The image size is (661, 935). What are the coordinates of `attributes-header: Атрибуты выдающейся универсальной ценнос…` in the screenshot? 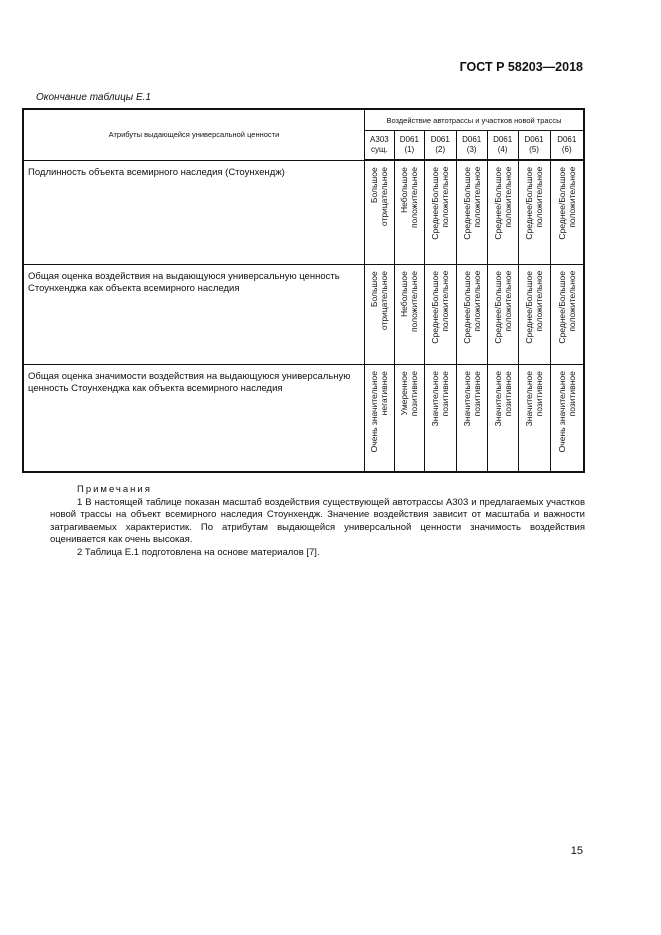 It's located at (193, 134).